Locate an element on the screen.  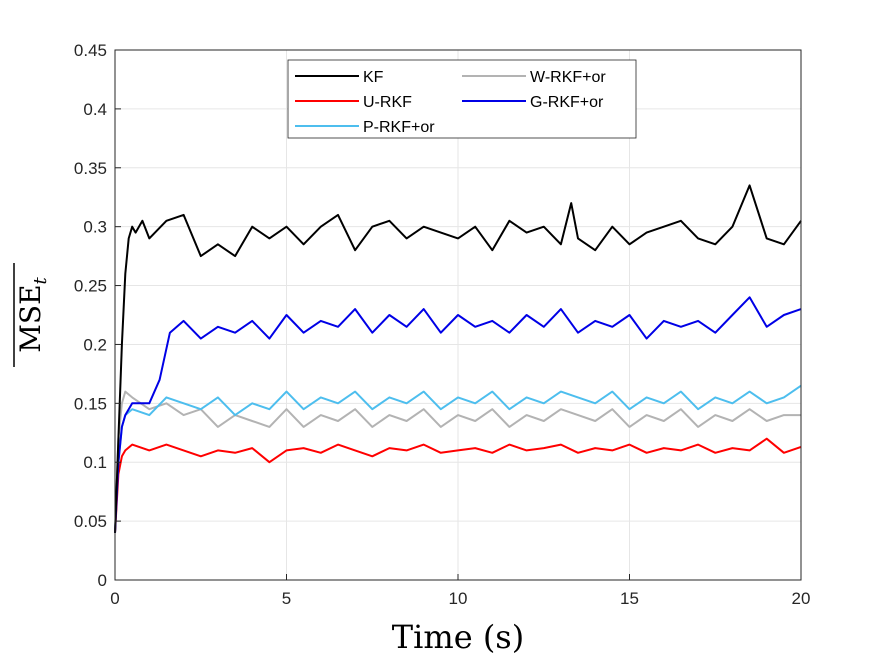
y-tick-label: 0.1 is located at coordinates (95, 462).